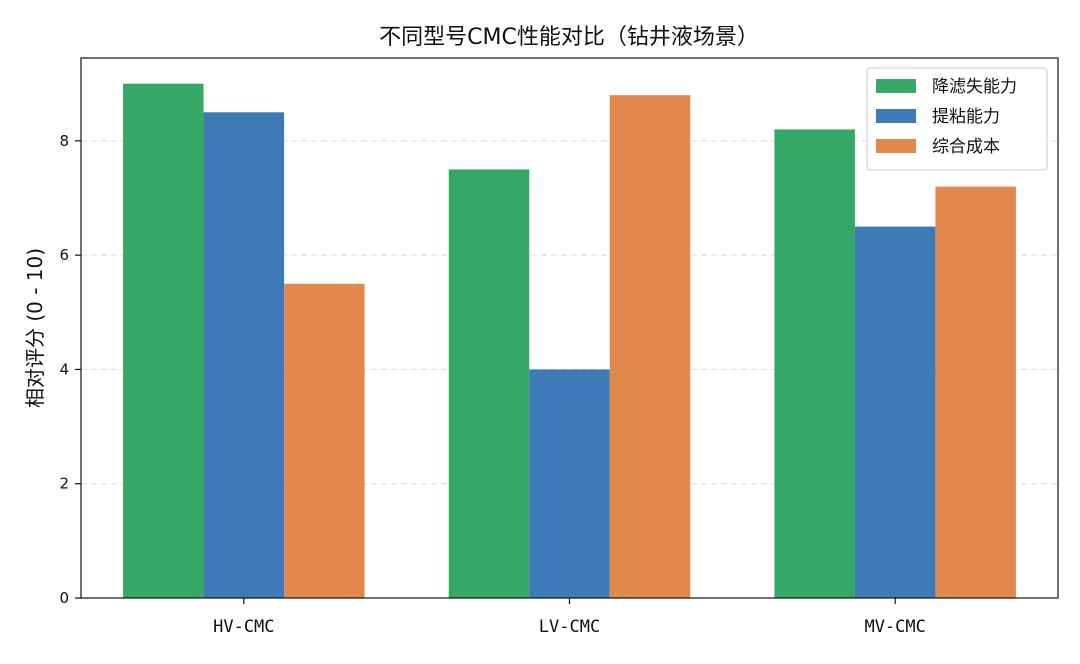 This screenshot has height=664, width=1080. I want to click on y-tick-label: 4, so click(64, 369).